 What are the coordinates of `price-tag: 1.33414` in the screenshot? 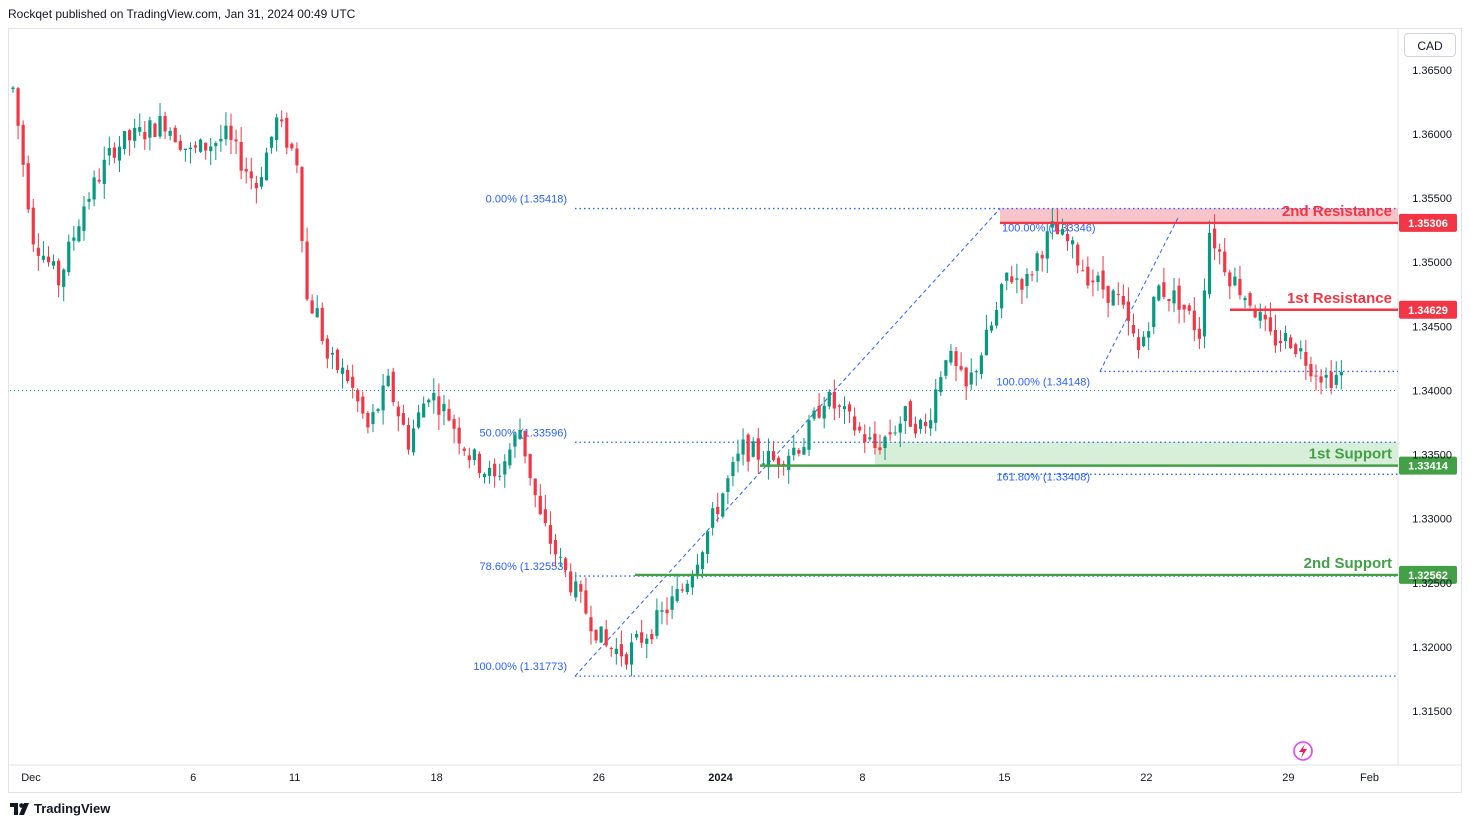 It's located at (1428, 465).